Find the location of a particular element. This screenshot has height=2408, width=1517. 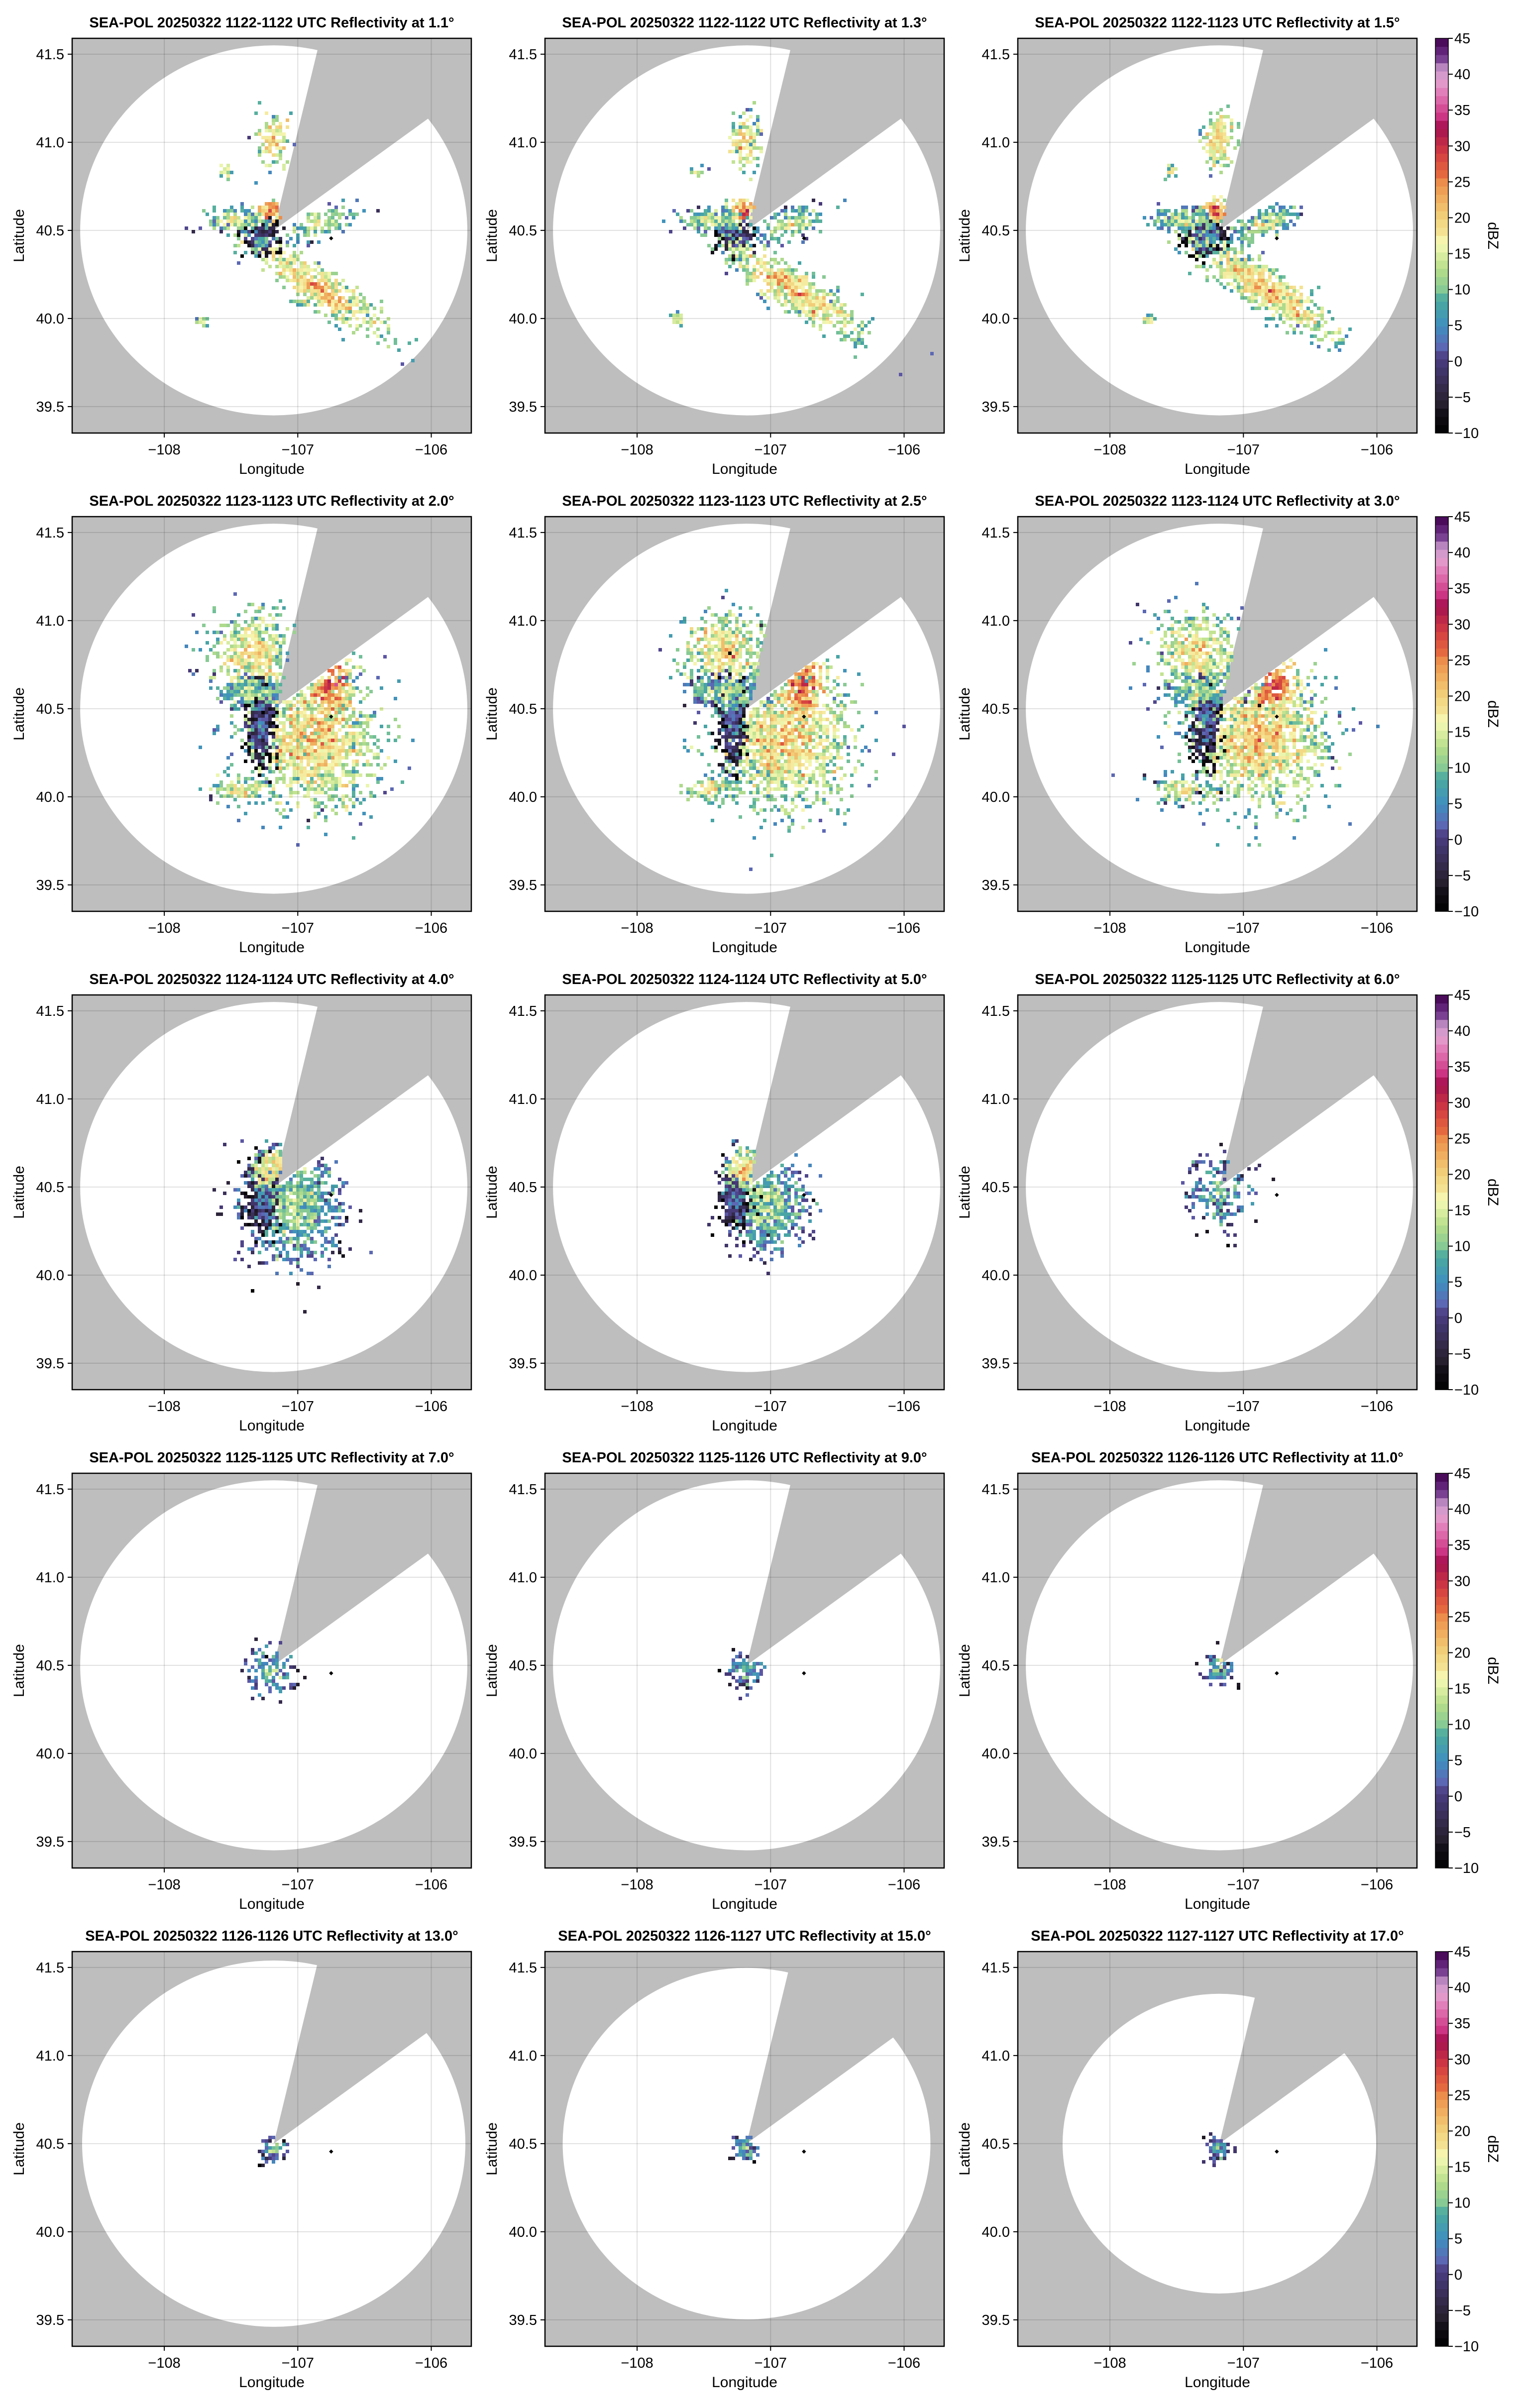

x-axis-label: Longitude is located at coordinates (1217, 469).